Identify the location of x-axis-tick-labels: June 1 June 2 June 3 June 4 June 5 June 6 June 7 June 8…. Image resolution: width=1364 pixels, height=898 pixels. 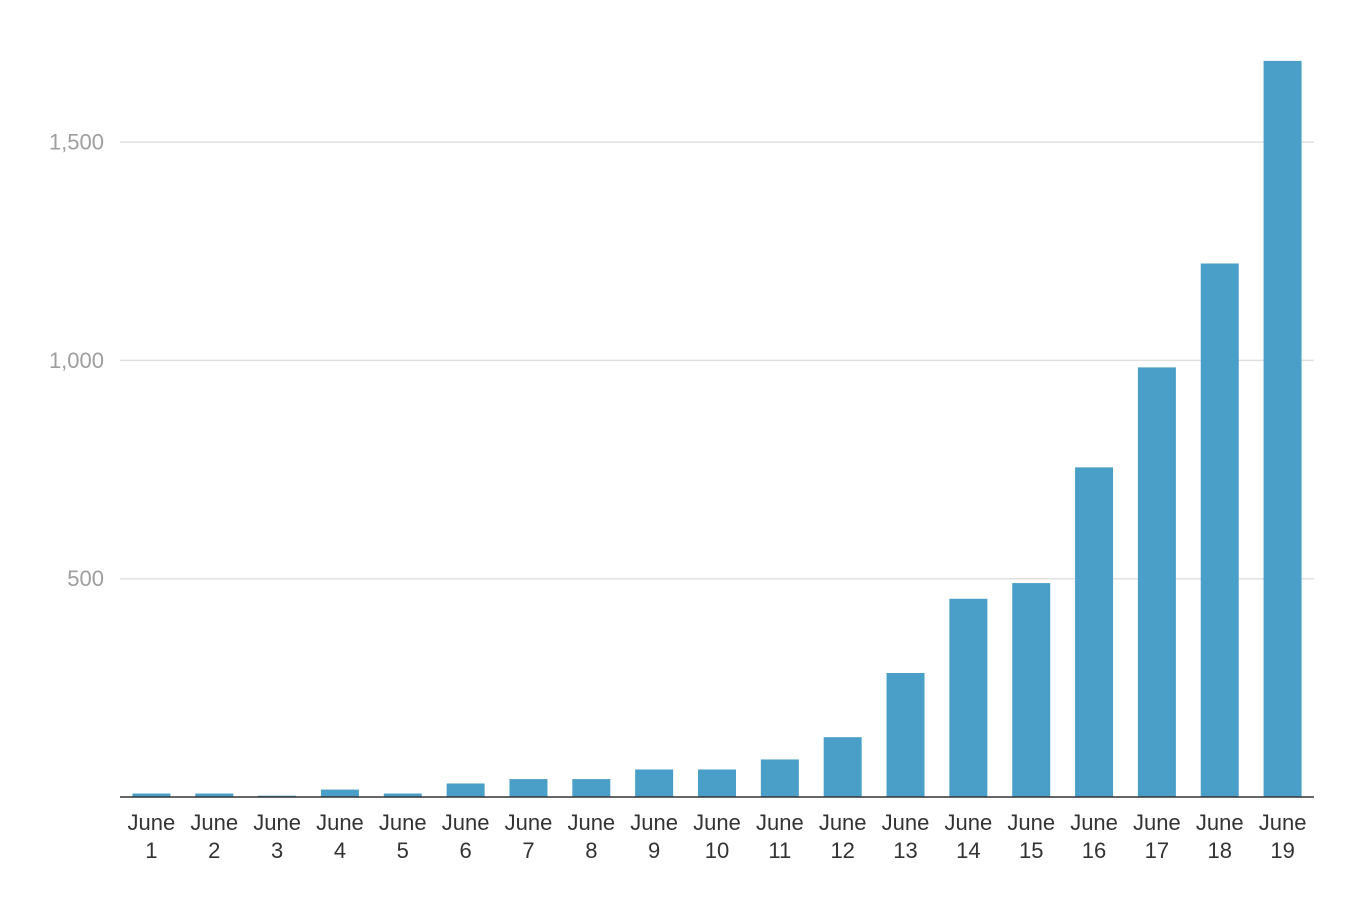
(717, 836).